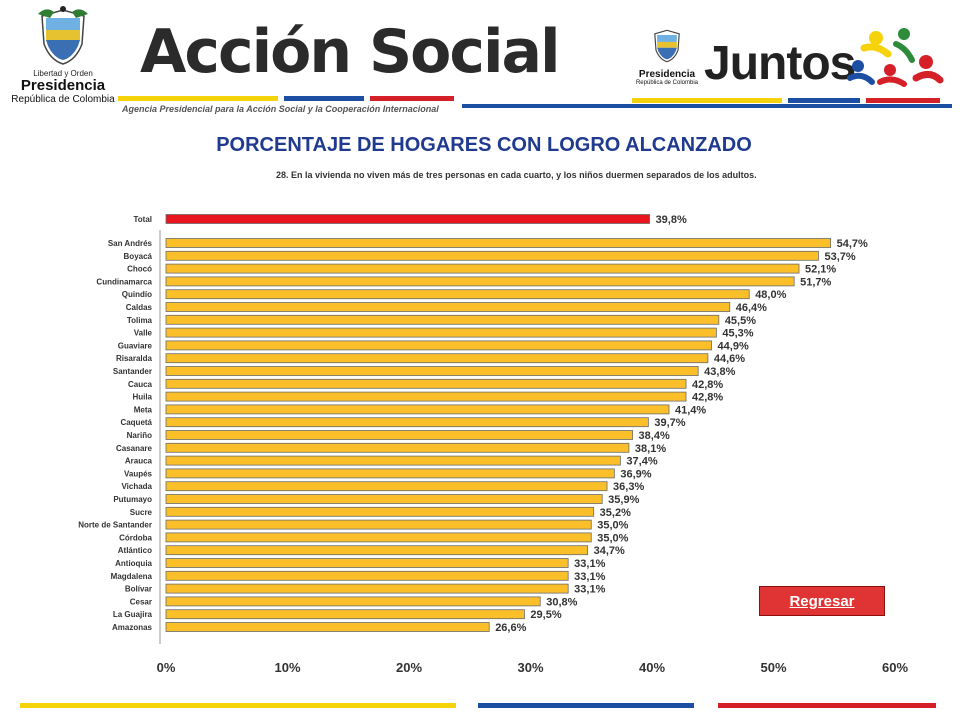  Describe the element at coordinates (139, 435) in the screenshot. I see `category-label: Nariño` at that location.